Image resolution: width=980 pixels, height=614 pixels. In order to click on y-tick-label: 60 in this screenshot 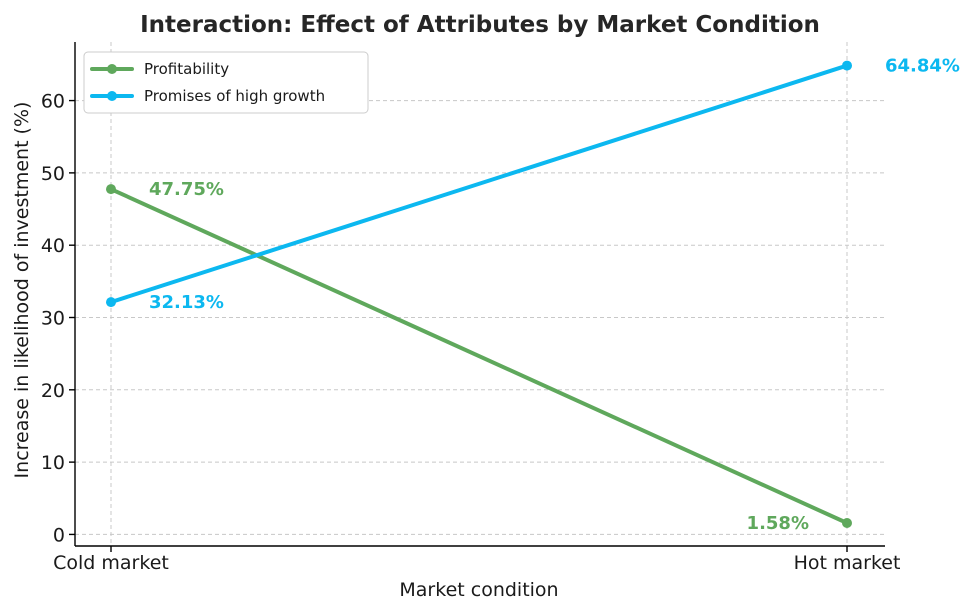, I will do `click(53, 102)`.